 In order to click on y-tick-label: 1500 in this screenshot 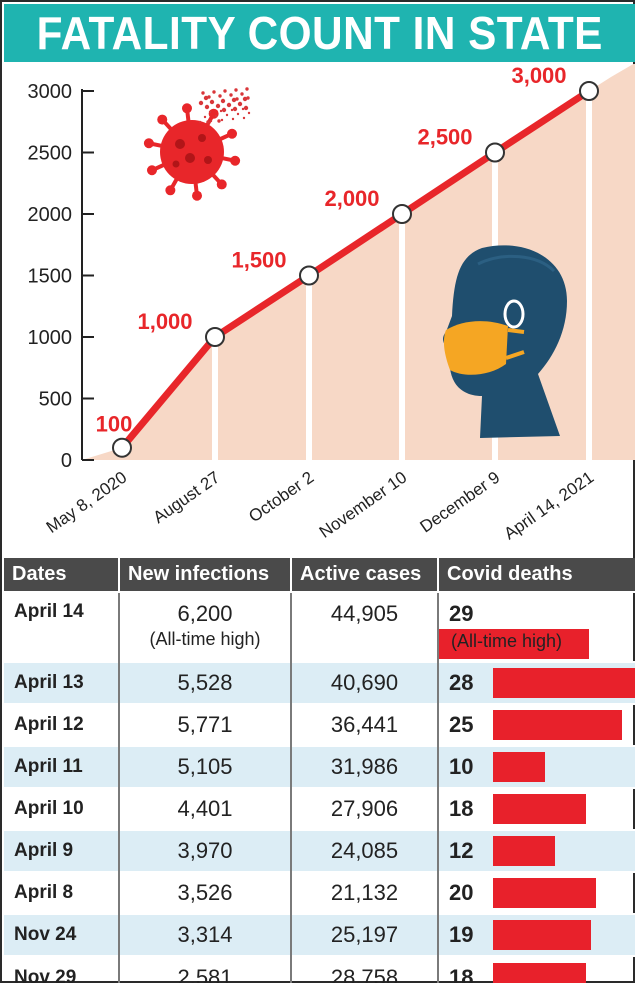, I will do `click(50, 277)`.